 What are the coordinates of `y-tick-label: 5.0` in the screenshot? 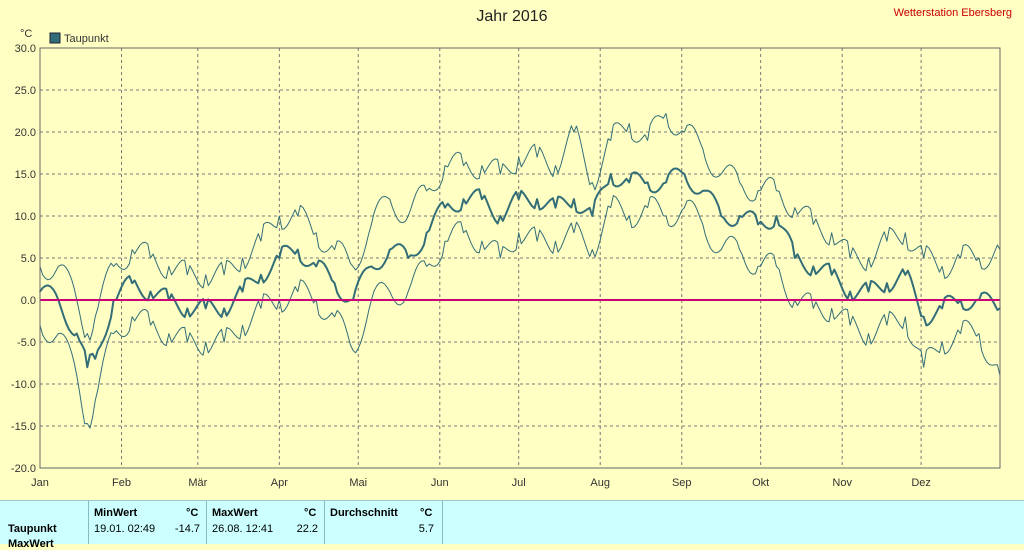 It's located at (28, 259).